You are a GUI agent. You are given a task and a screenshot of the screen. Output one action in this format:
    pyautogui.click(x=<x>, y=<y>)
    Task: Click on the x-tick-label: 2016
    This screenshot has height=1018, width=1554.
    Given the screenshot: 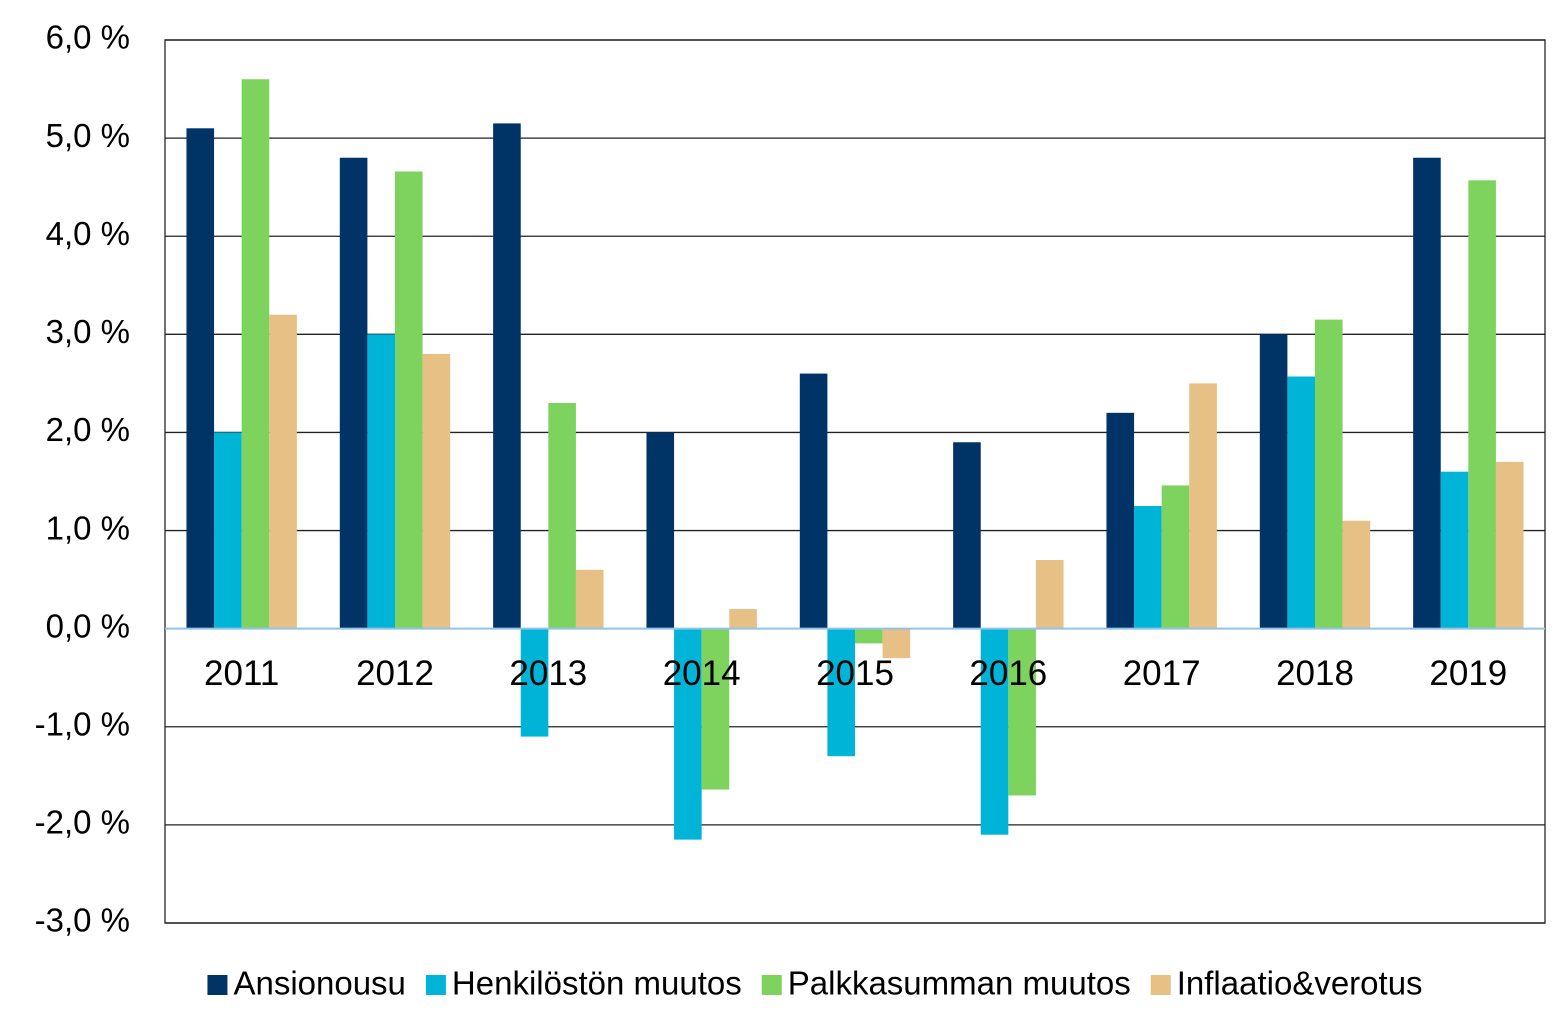 What is the action you would take?
    pyautogui.click(x=1008, y=673)
    